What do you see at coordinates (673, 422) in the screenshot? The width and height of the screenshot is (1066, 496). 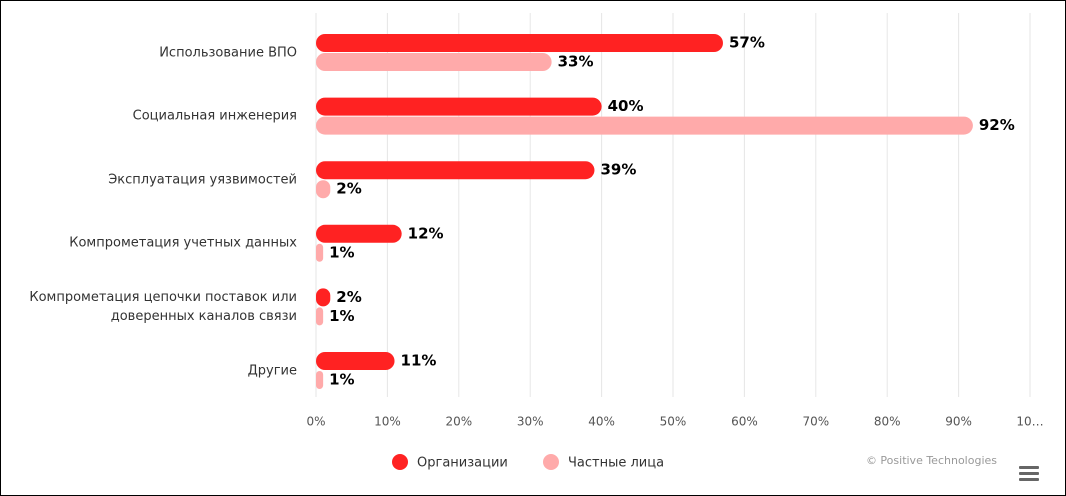 I see `x-tick-label: 50%` at bounding box center [673, 422].